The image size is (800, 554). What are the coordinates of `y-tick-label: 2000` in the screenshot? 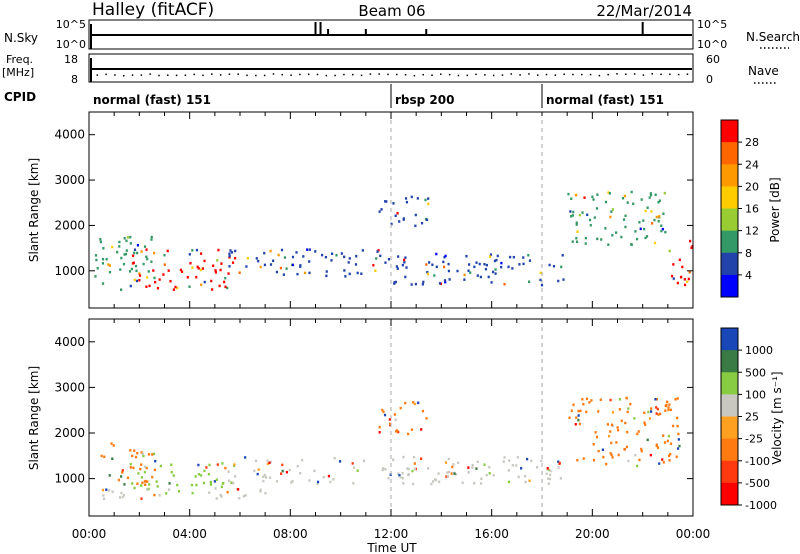 It's located at (69, 225).